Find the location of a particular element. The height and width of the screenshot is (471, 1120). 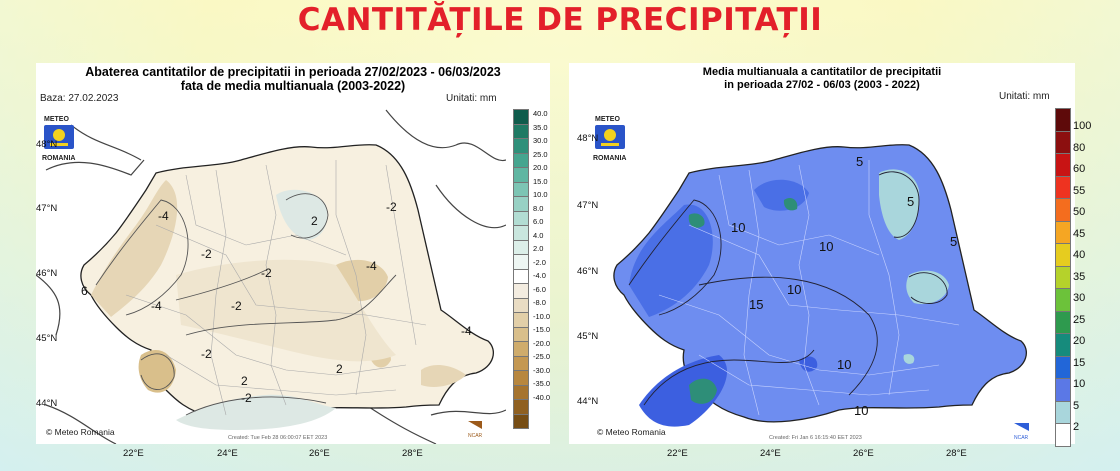

meteo-romania-logo: METEO ROMANIA is located at coordinates (58, 139).